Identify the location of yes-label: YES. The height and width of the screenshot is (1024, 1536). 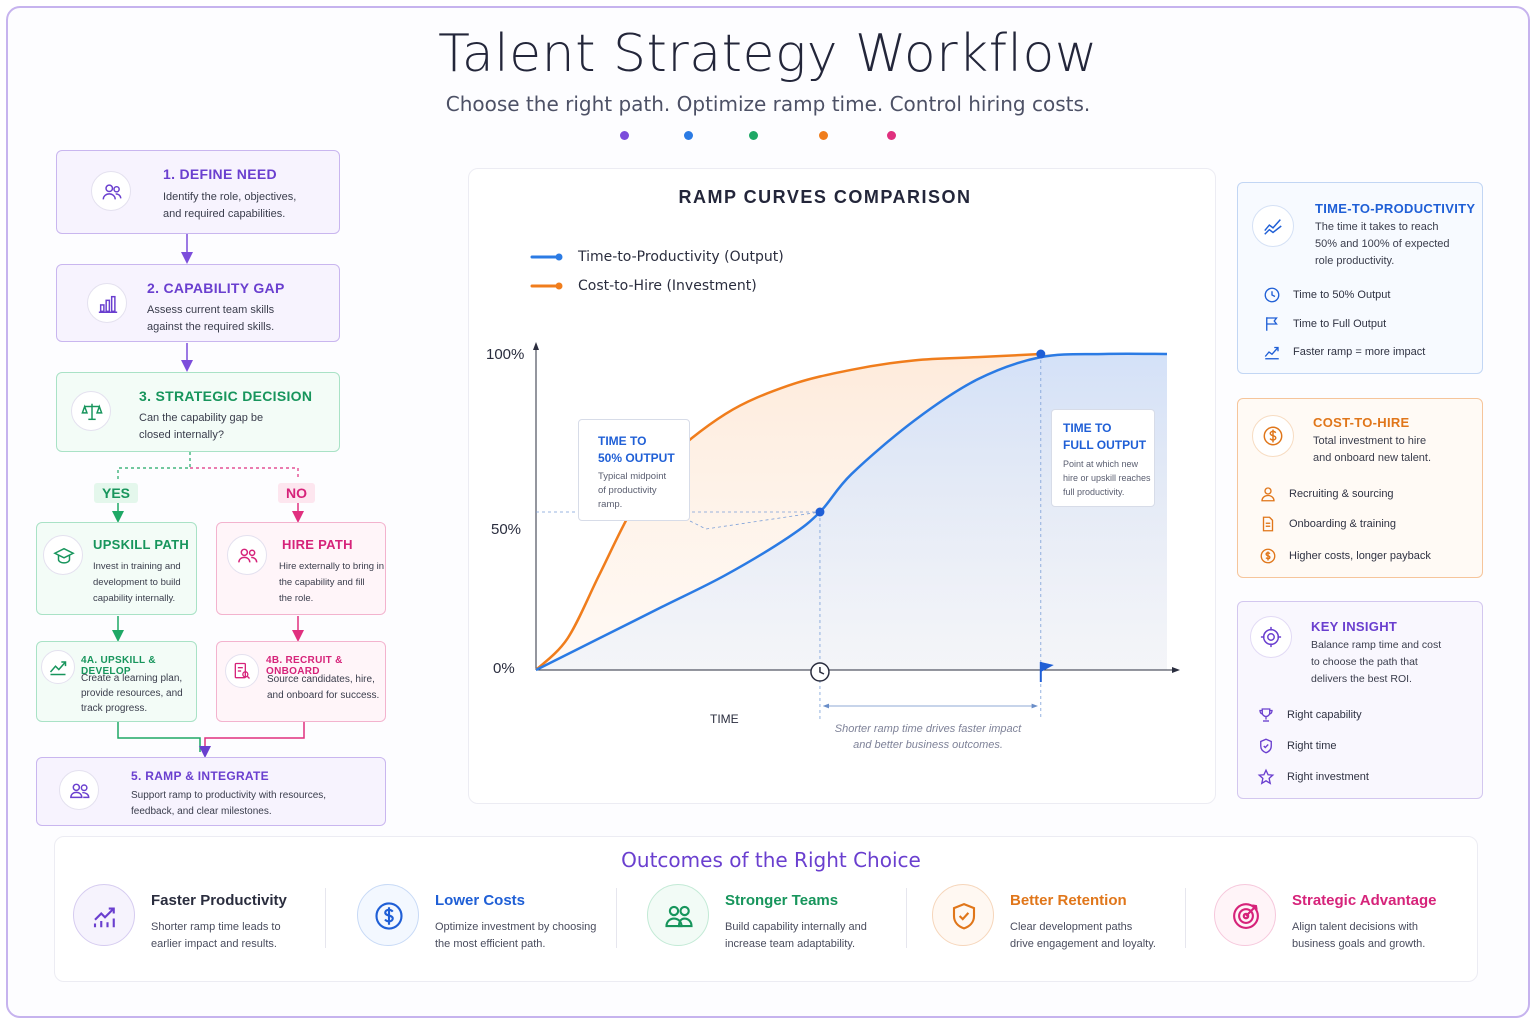
(116, 493).